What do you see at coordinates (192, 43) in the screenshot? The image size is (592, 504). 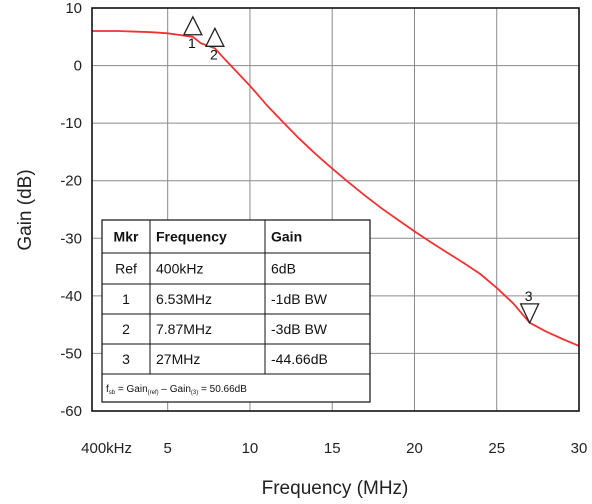 I see `marker-label: 1` at bounding box center [192, 43].